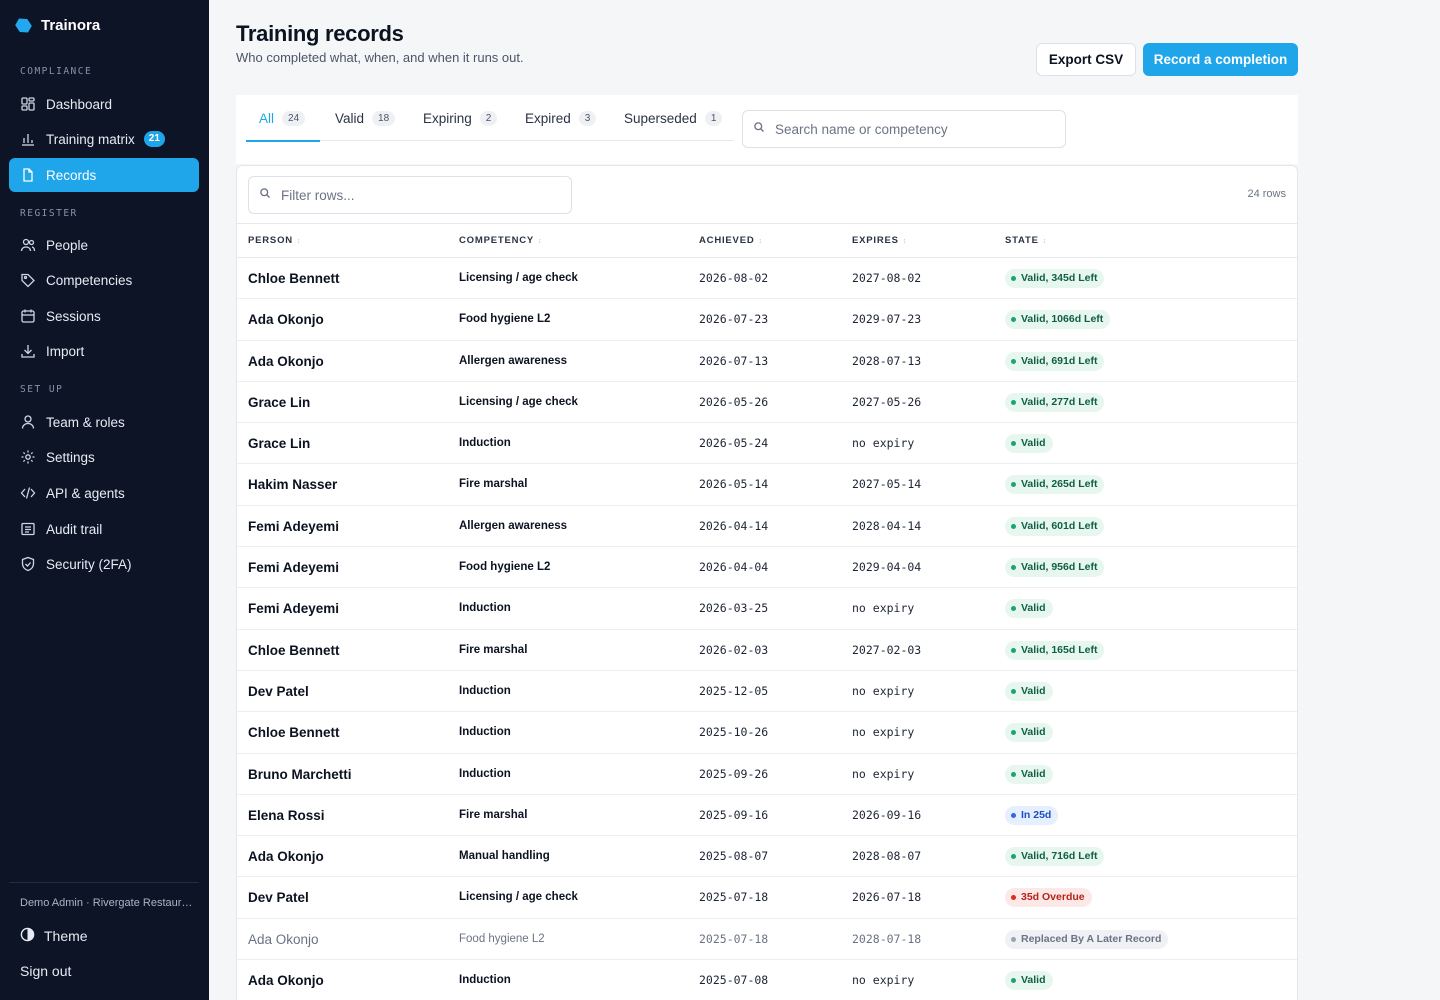  I want to click on cell-achieved: 2025-09-26, so click(734, 773).